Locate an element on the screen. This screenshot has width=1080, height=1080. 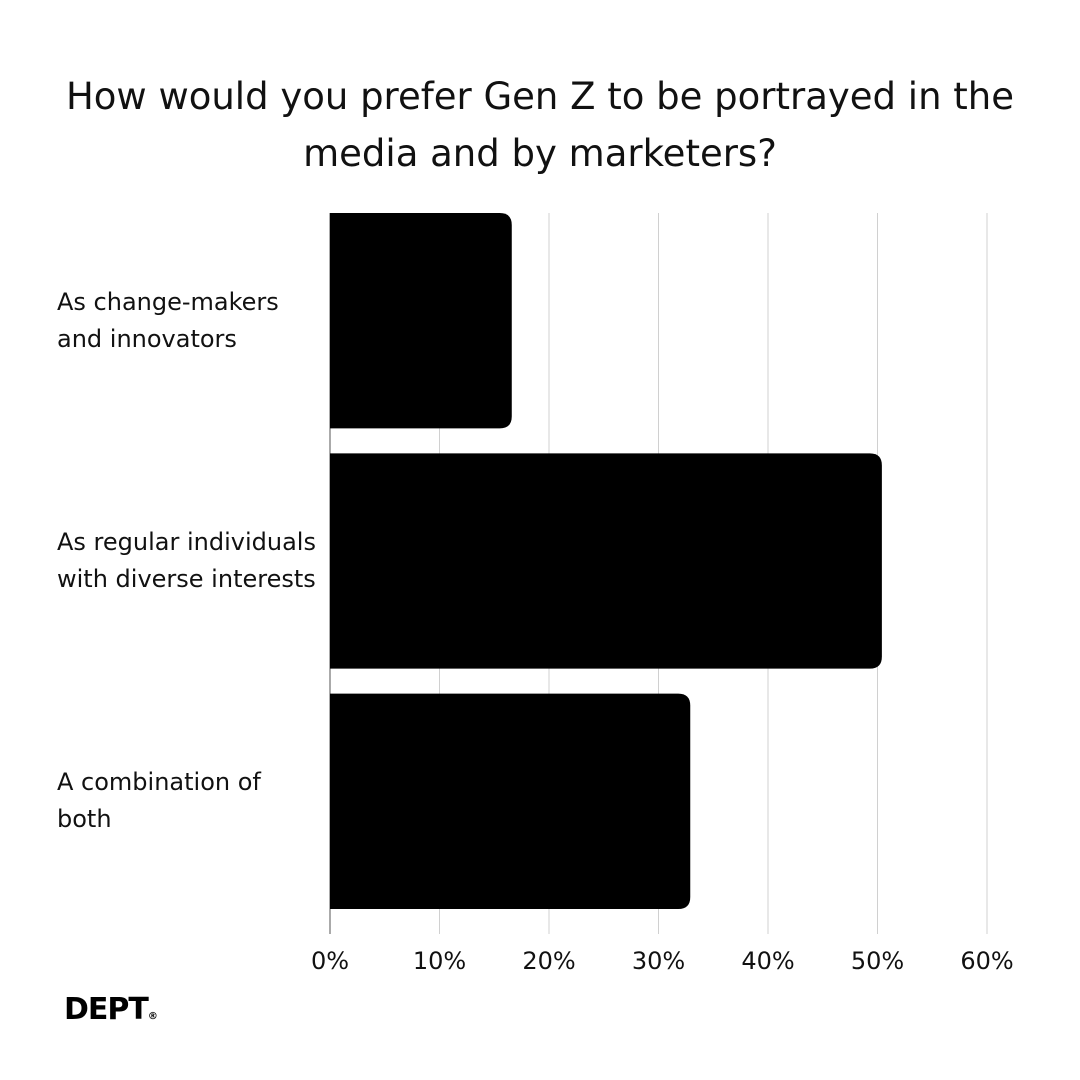
logo: DEPT® is located at coordinates (111, 1009).